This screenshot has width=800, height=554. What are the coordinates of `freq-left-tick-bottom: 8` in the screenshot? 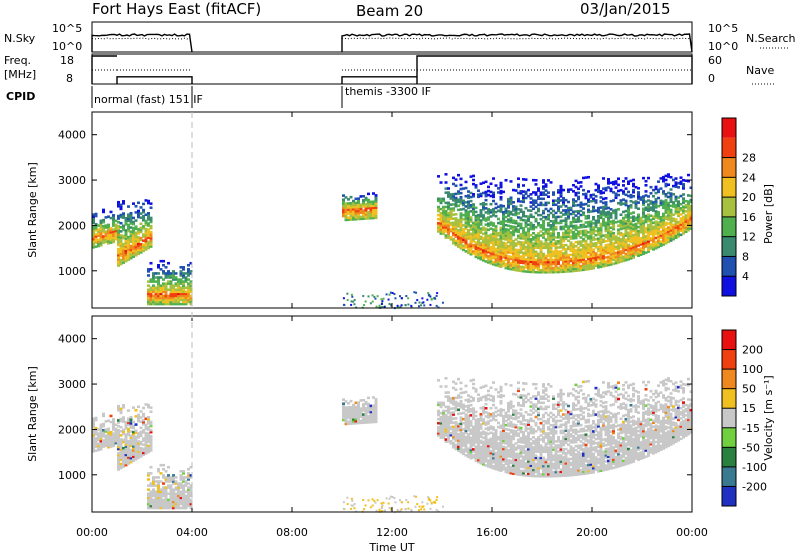 It's located at (69, 78).